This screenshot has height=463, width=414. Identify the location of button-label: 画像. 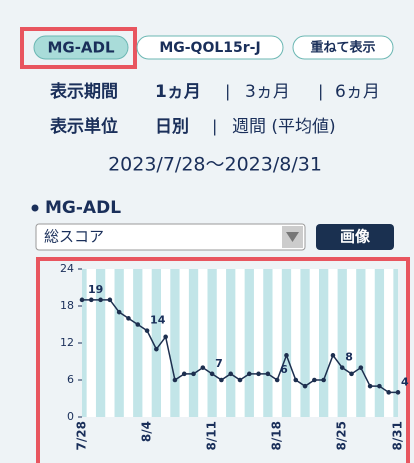
(355, 237).